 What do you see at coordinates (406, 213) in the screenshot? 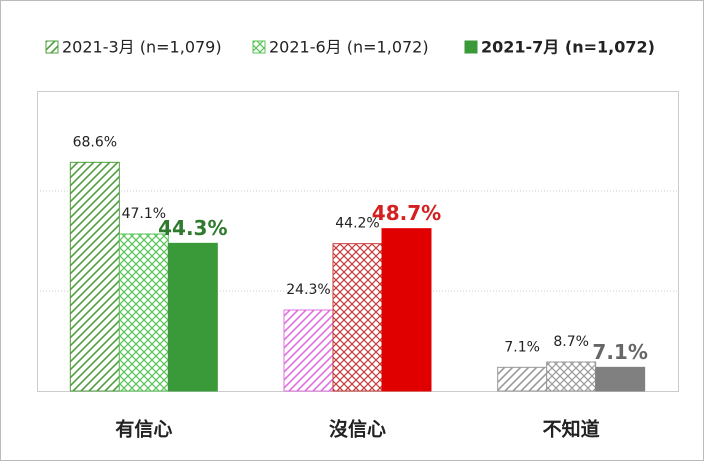
I see `value-label: 48.7%` at bounding box center [406, 213].